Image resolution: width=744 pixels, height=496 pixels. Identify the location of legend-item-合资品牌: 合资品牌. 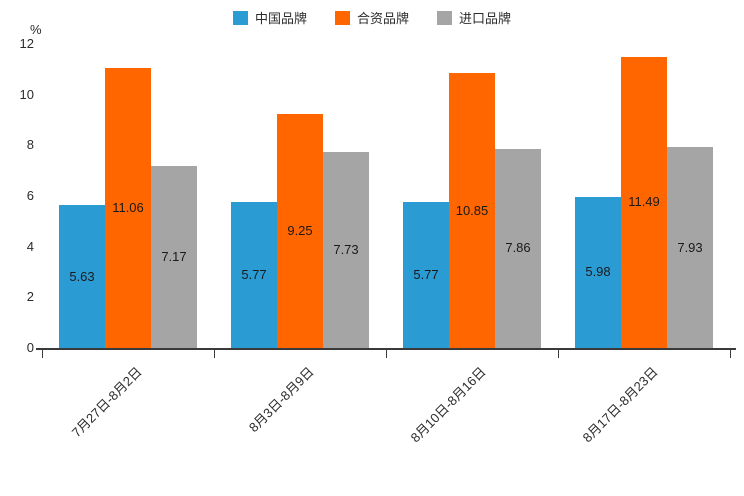
(371, 17).